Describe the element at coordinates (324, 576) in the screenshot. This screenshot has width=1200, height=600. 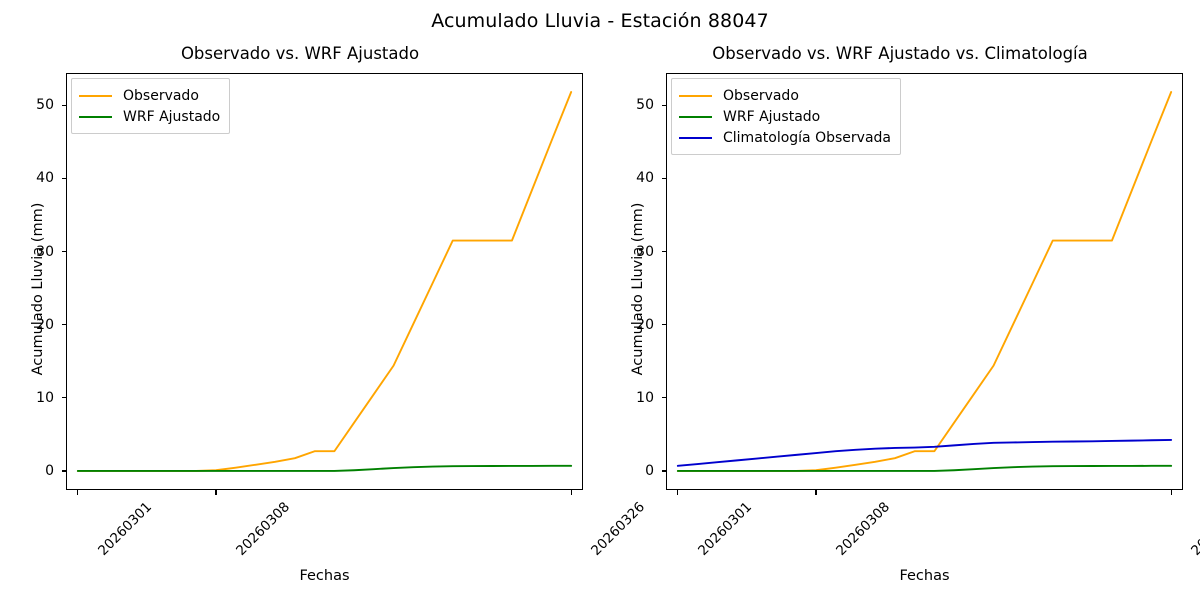
I see `subplot-left-xlabel: Fechas` at that location.